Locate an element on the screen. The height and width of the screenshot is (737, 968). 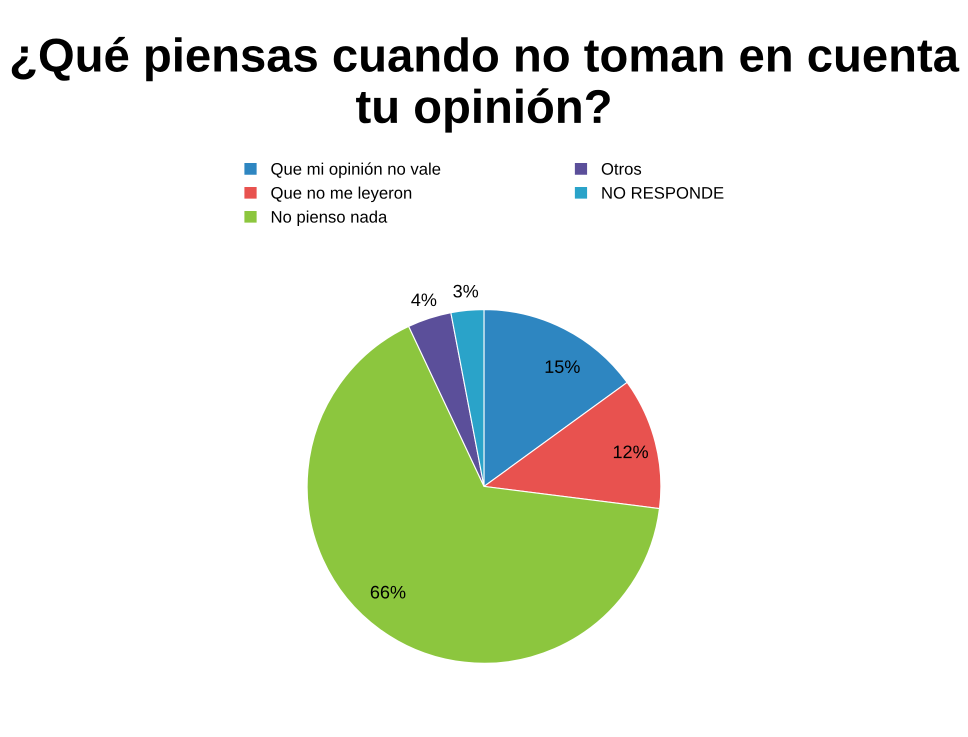
data-label: 15% is located at coordinates (563, 367).